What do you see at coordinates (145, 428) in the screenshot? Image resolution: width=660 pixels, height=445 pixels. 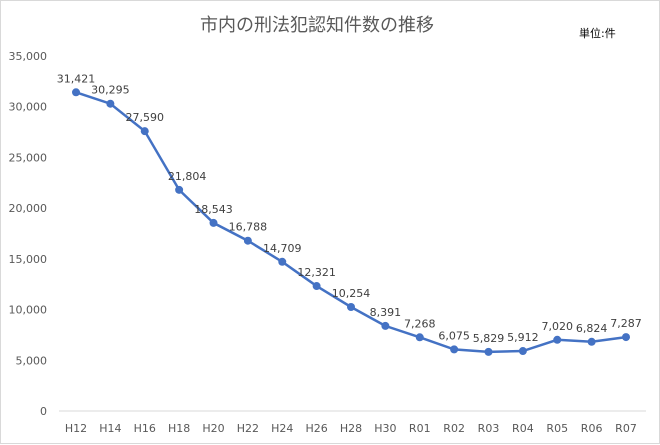 I see `x-tick-label: H16` at bounding box center [145, 428].